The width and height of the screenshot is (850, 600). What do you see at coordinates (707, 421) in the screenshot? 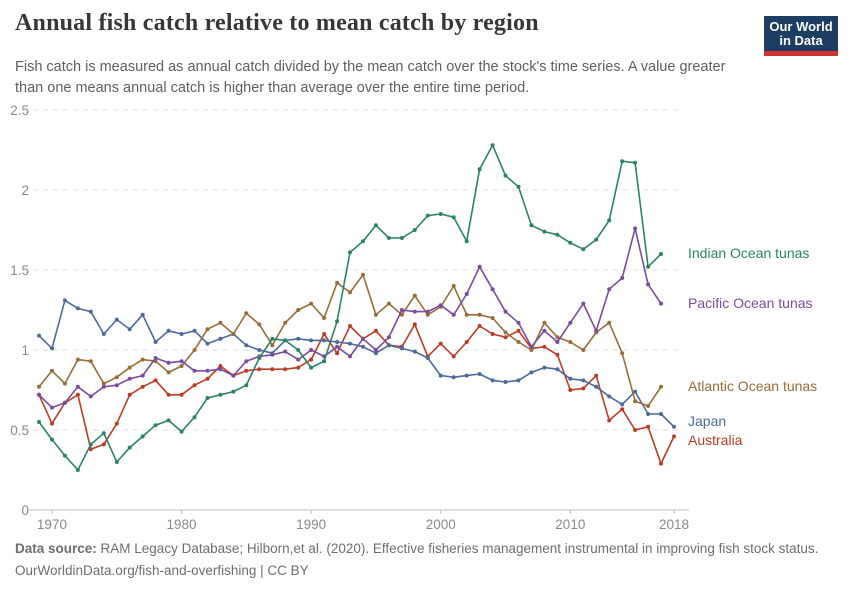
I see `legend-label-japan: Japan` at bounding box center [707, 421].